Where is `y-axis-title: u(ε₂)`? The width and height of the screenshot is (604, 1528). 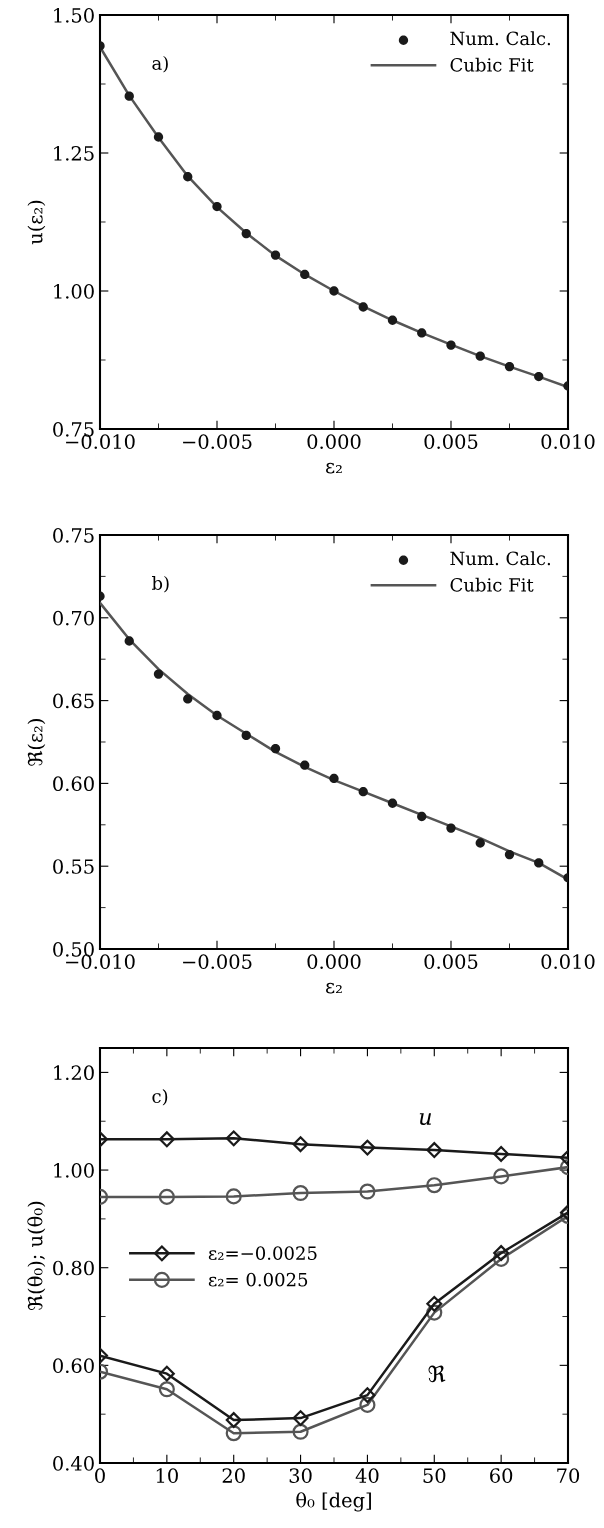 y-axis-title: u(ε₂) is located at coordinates (36, 222).